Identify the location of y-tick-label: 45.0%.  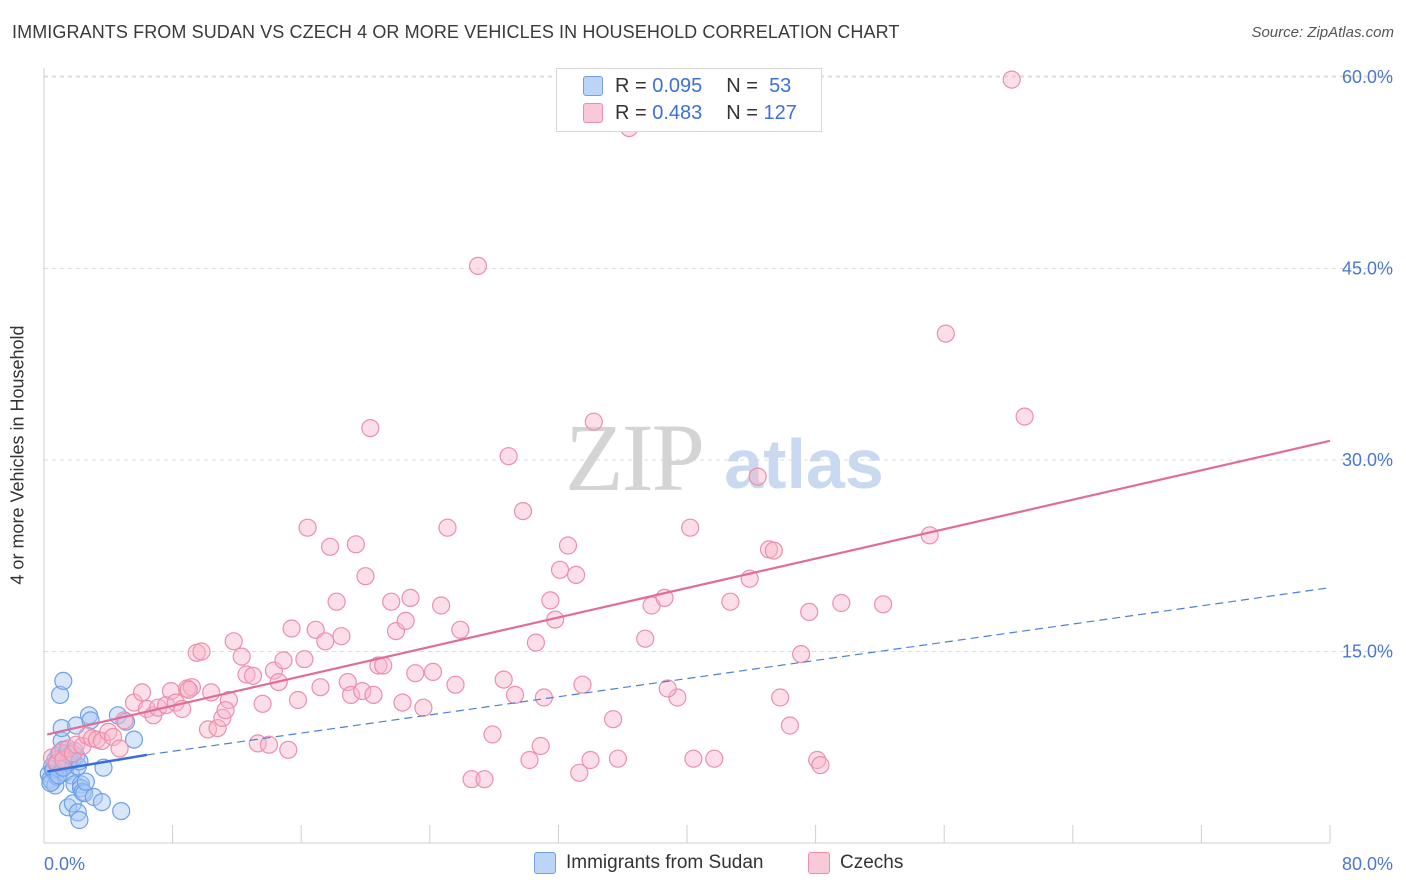
(1367, 269).